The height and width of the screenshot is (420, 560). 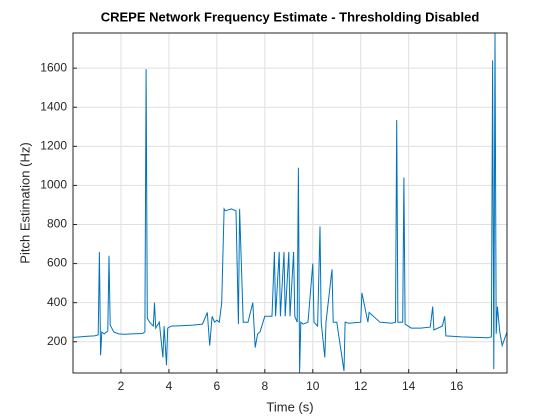 What do you see at coordinates (53, 67) in the screenshot?
I see `y-tick-label: 1600` at bounding box center [53, 67].